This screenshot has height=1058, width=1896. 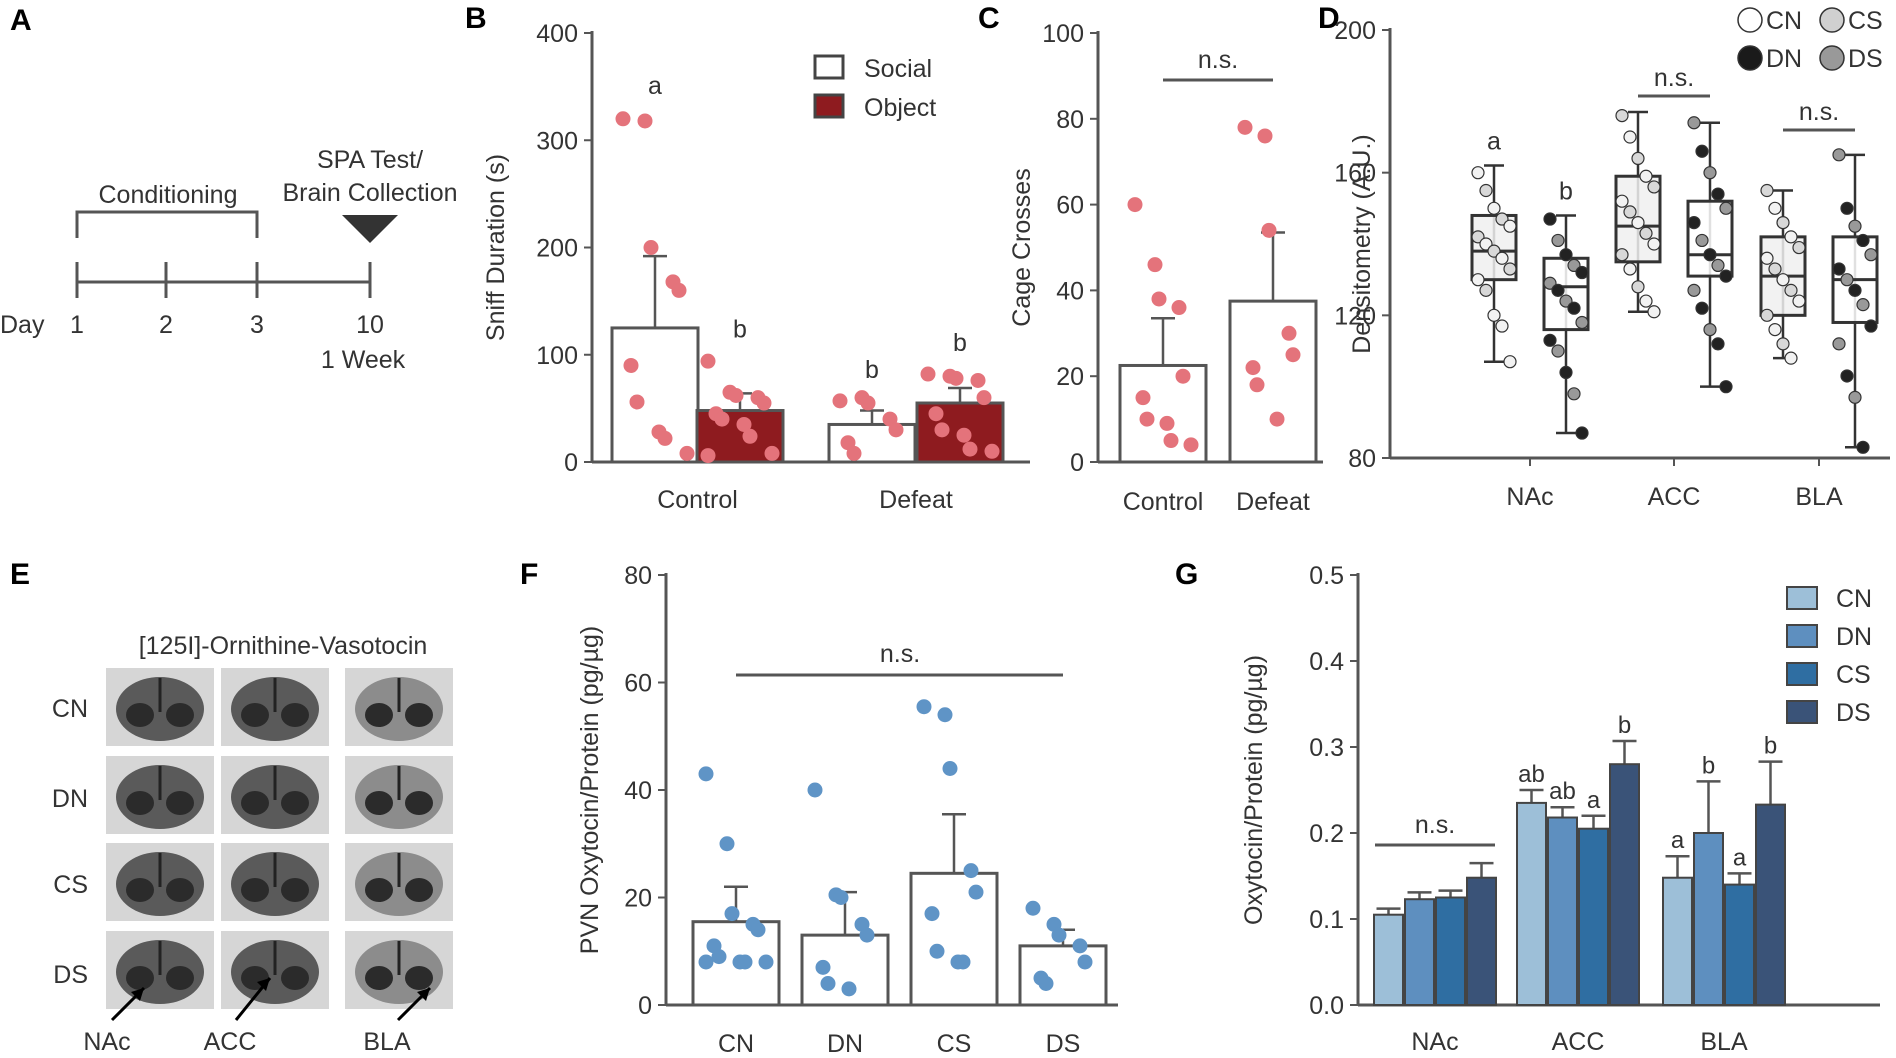 I want to click on g-legend-swatch-cs, so click(x=1802, y=674).